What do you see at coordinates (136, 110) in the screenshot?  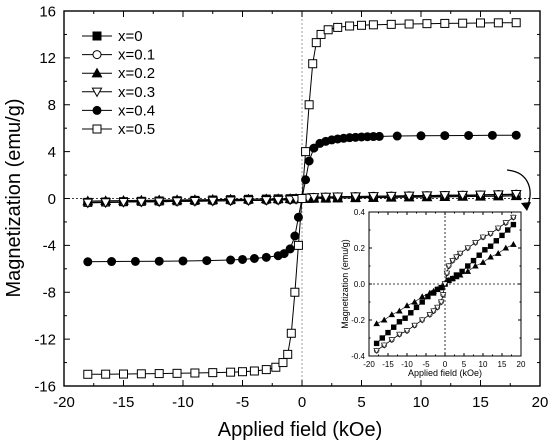 I see `legend-label: x=0.4` at bounding box center [136, 110].